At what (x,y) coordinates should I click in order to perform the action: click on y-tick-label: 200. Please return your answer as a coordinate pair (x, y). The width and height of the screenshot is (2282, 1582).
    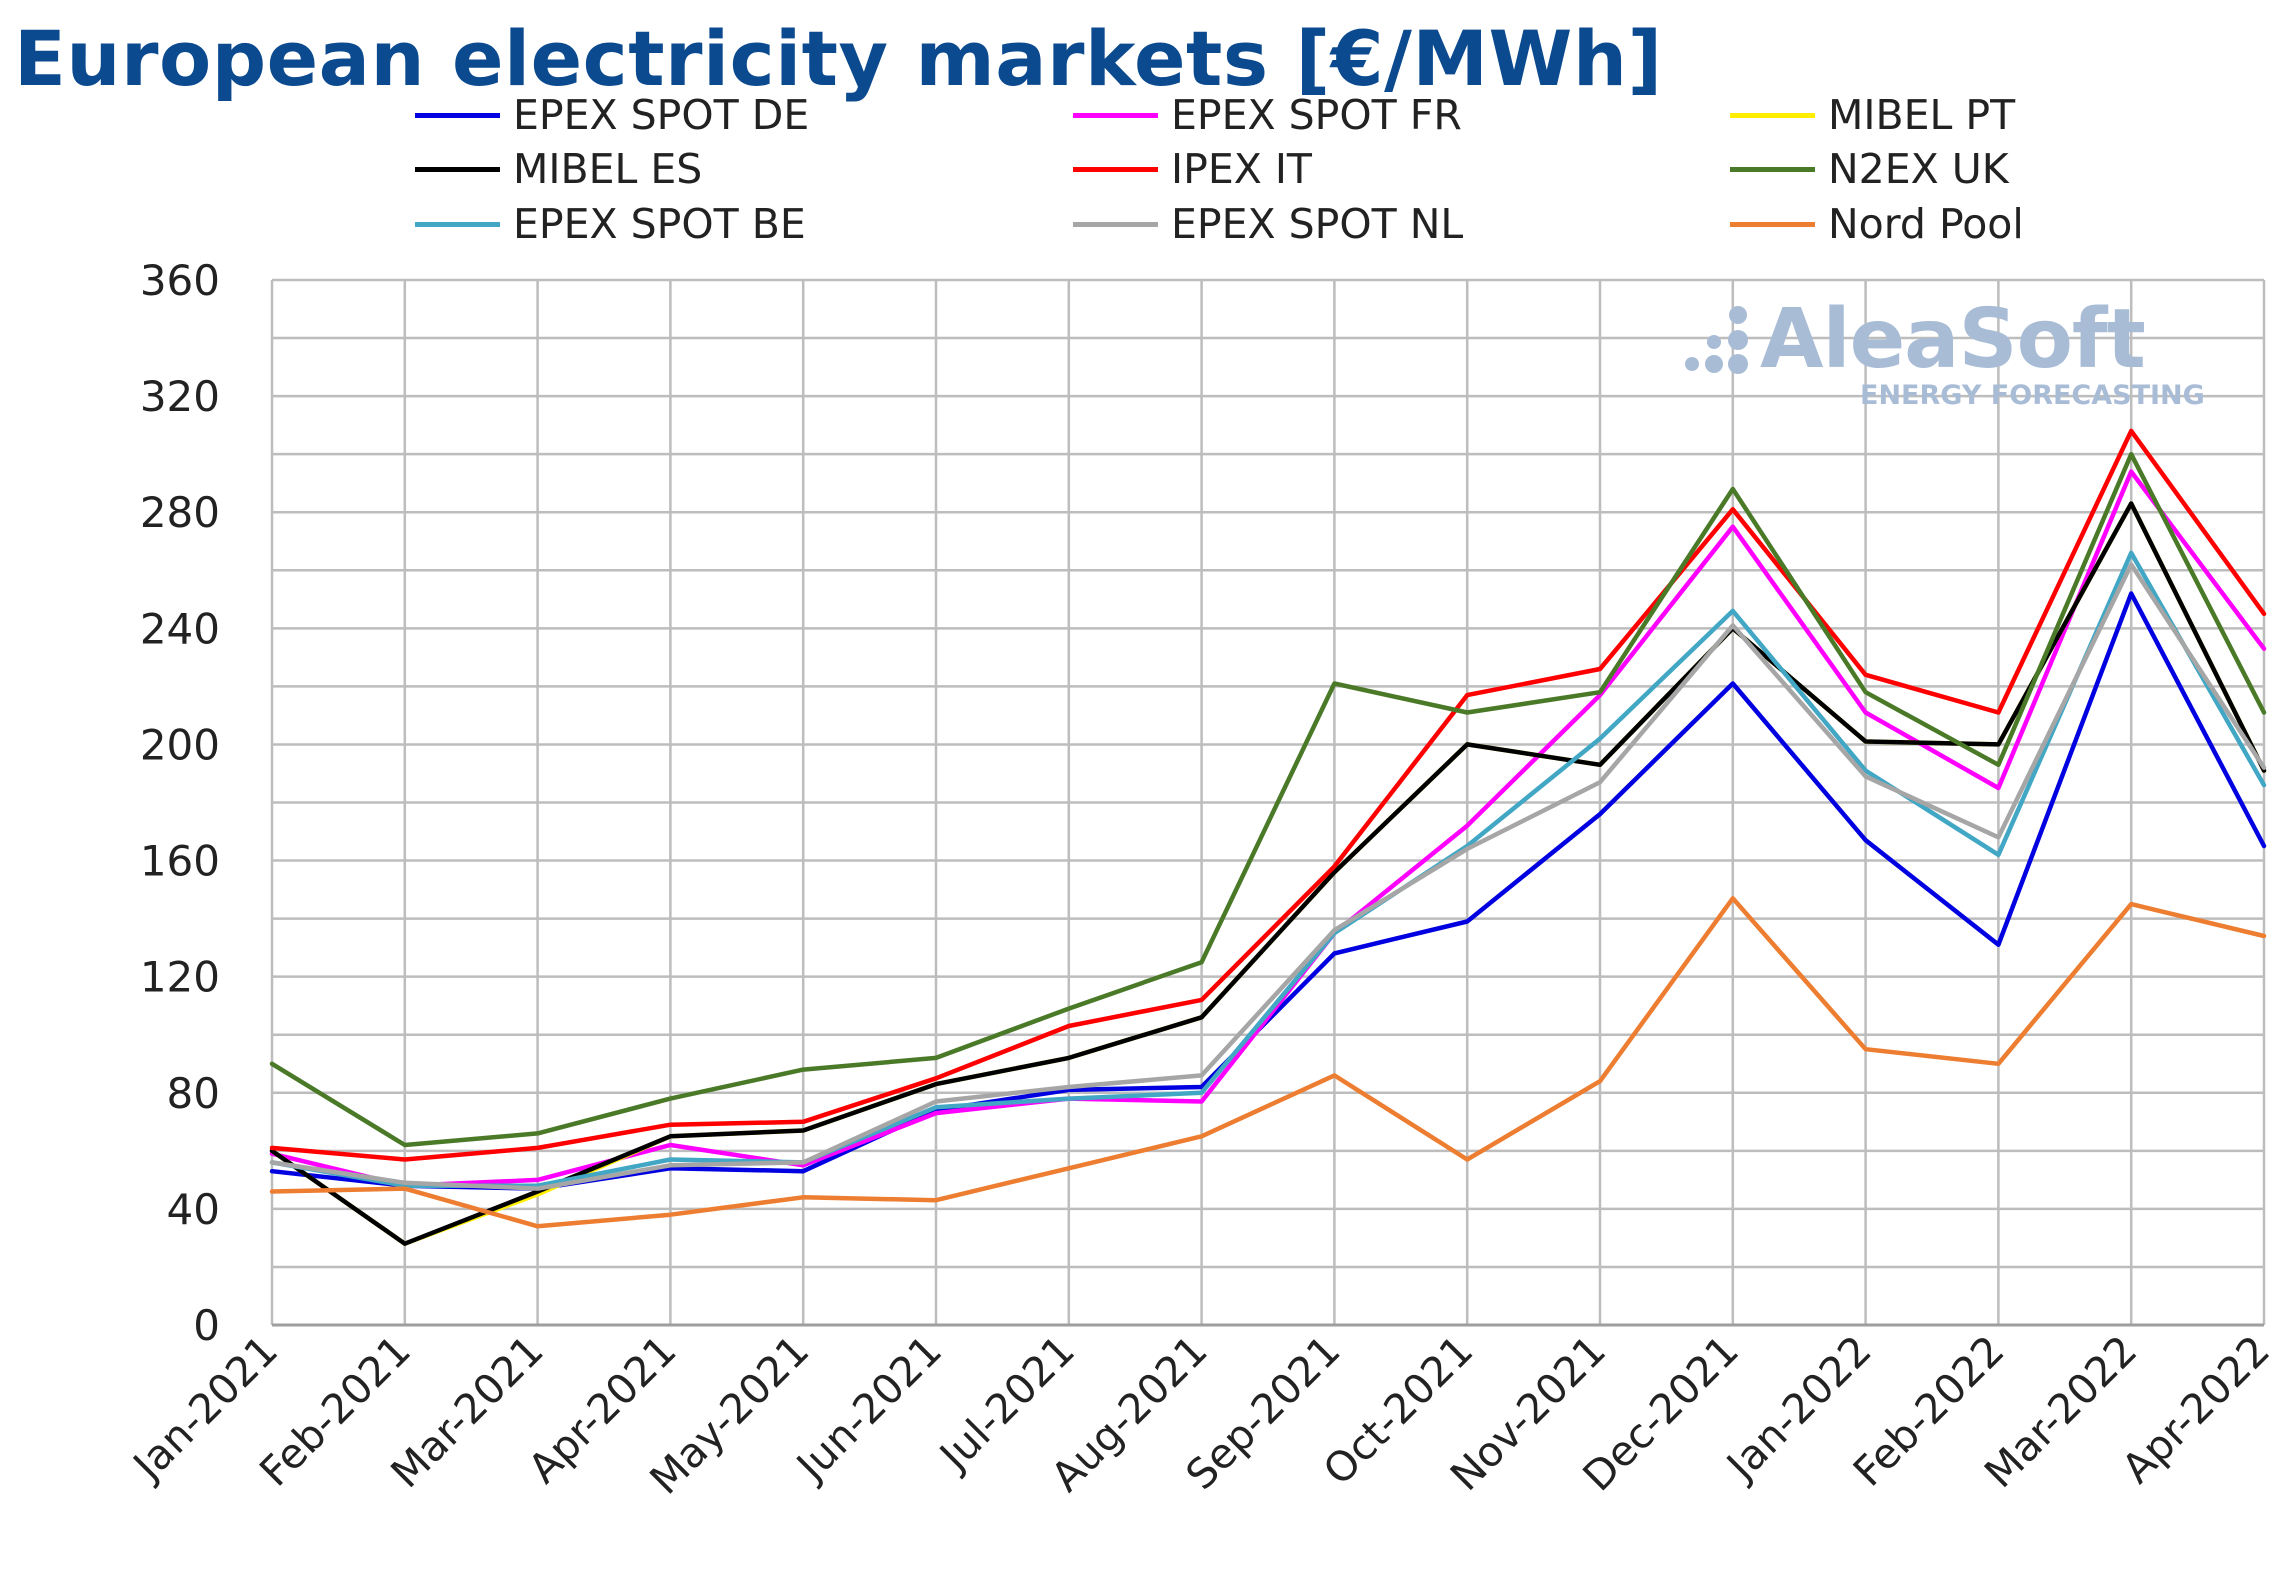
    Looking at the image, I should click on (180, 744).